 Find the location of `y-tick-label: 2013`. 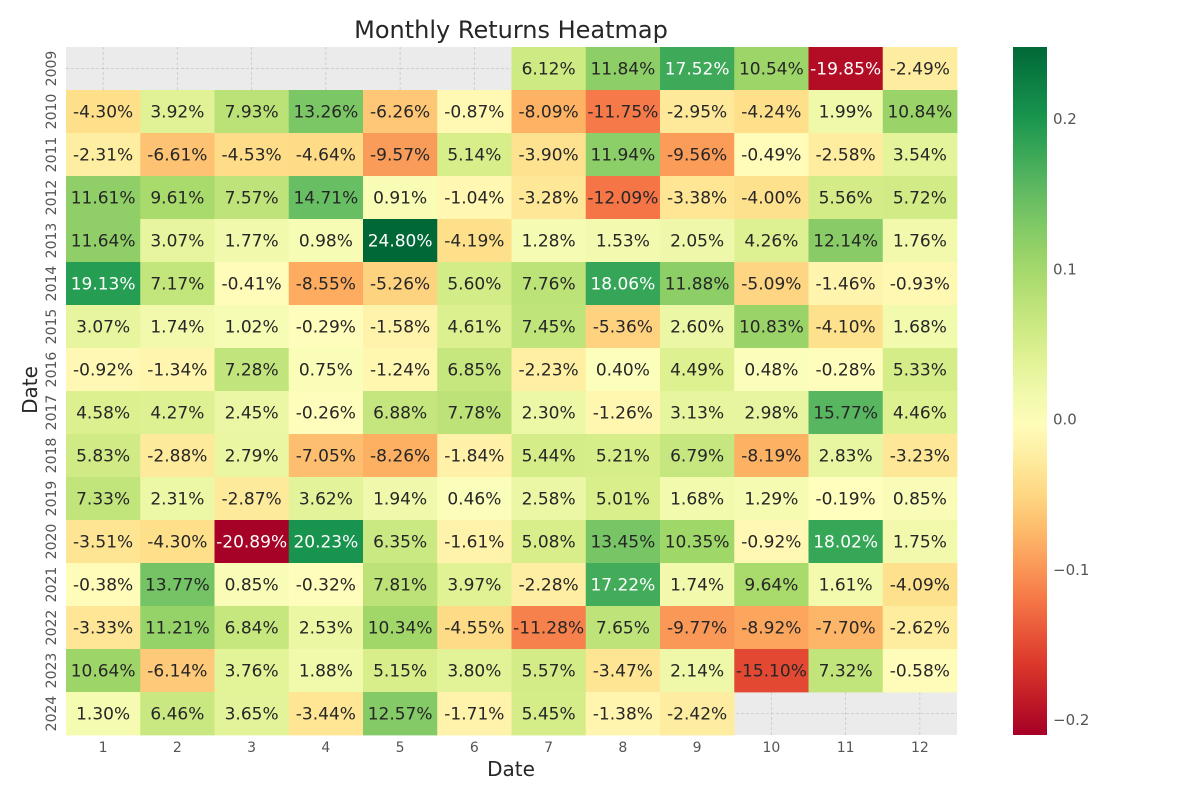

y-tick-label: 2013 is located at coordinates (52, 241).